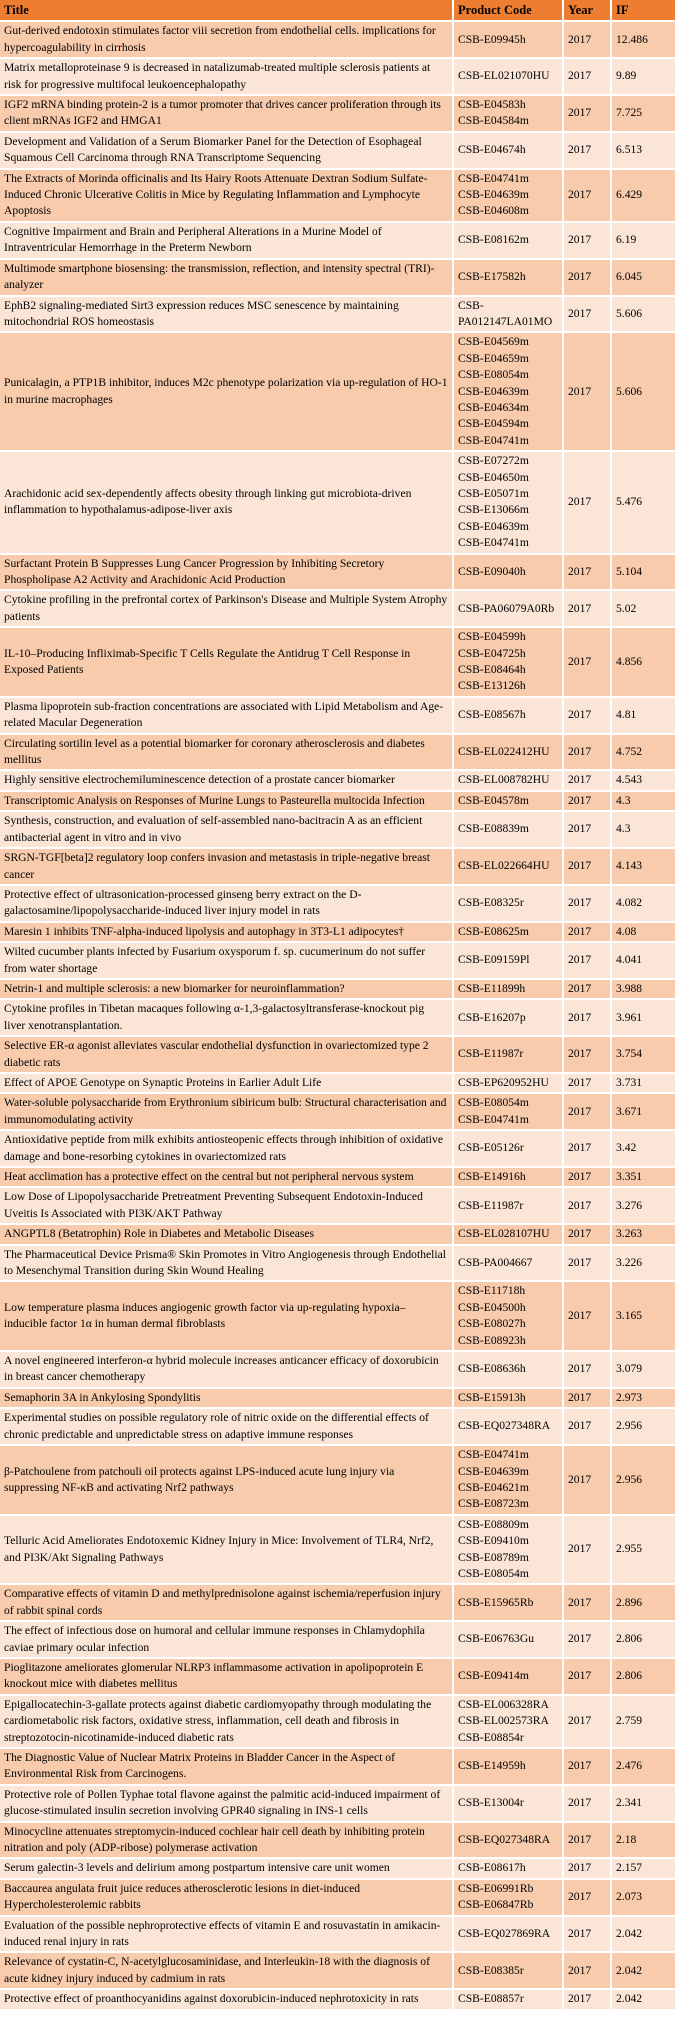  Describe the element at coordinates (642, 195) in the screenshot. I see `if-cell: 6.429` at that location.